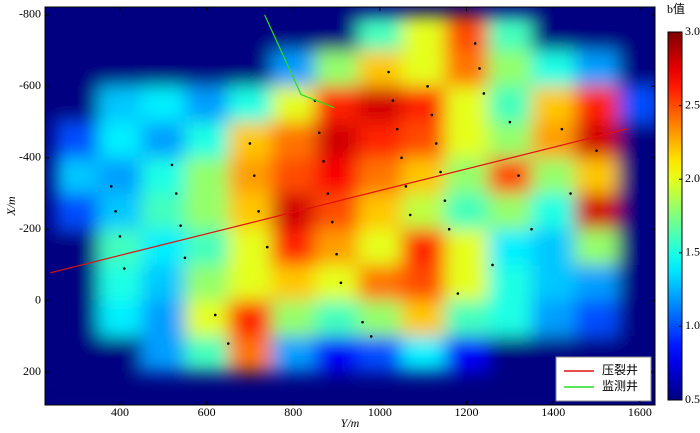  What do you see at coordinates (32, 371) in the screenshot?
I see `y-tick-label: 200` at bounding box center [32, 371].